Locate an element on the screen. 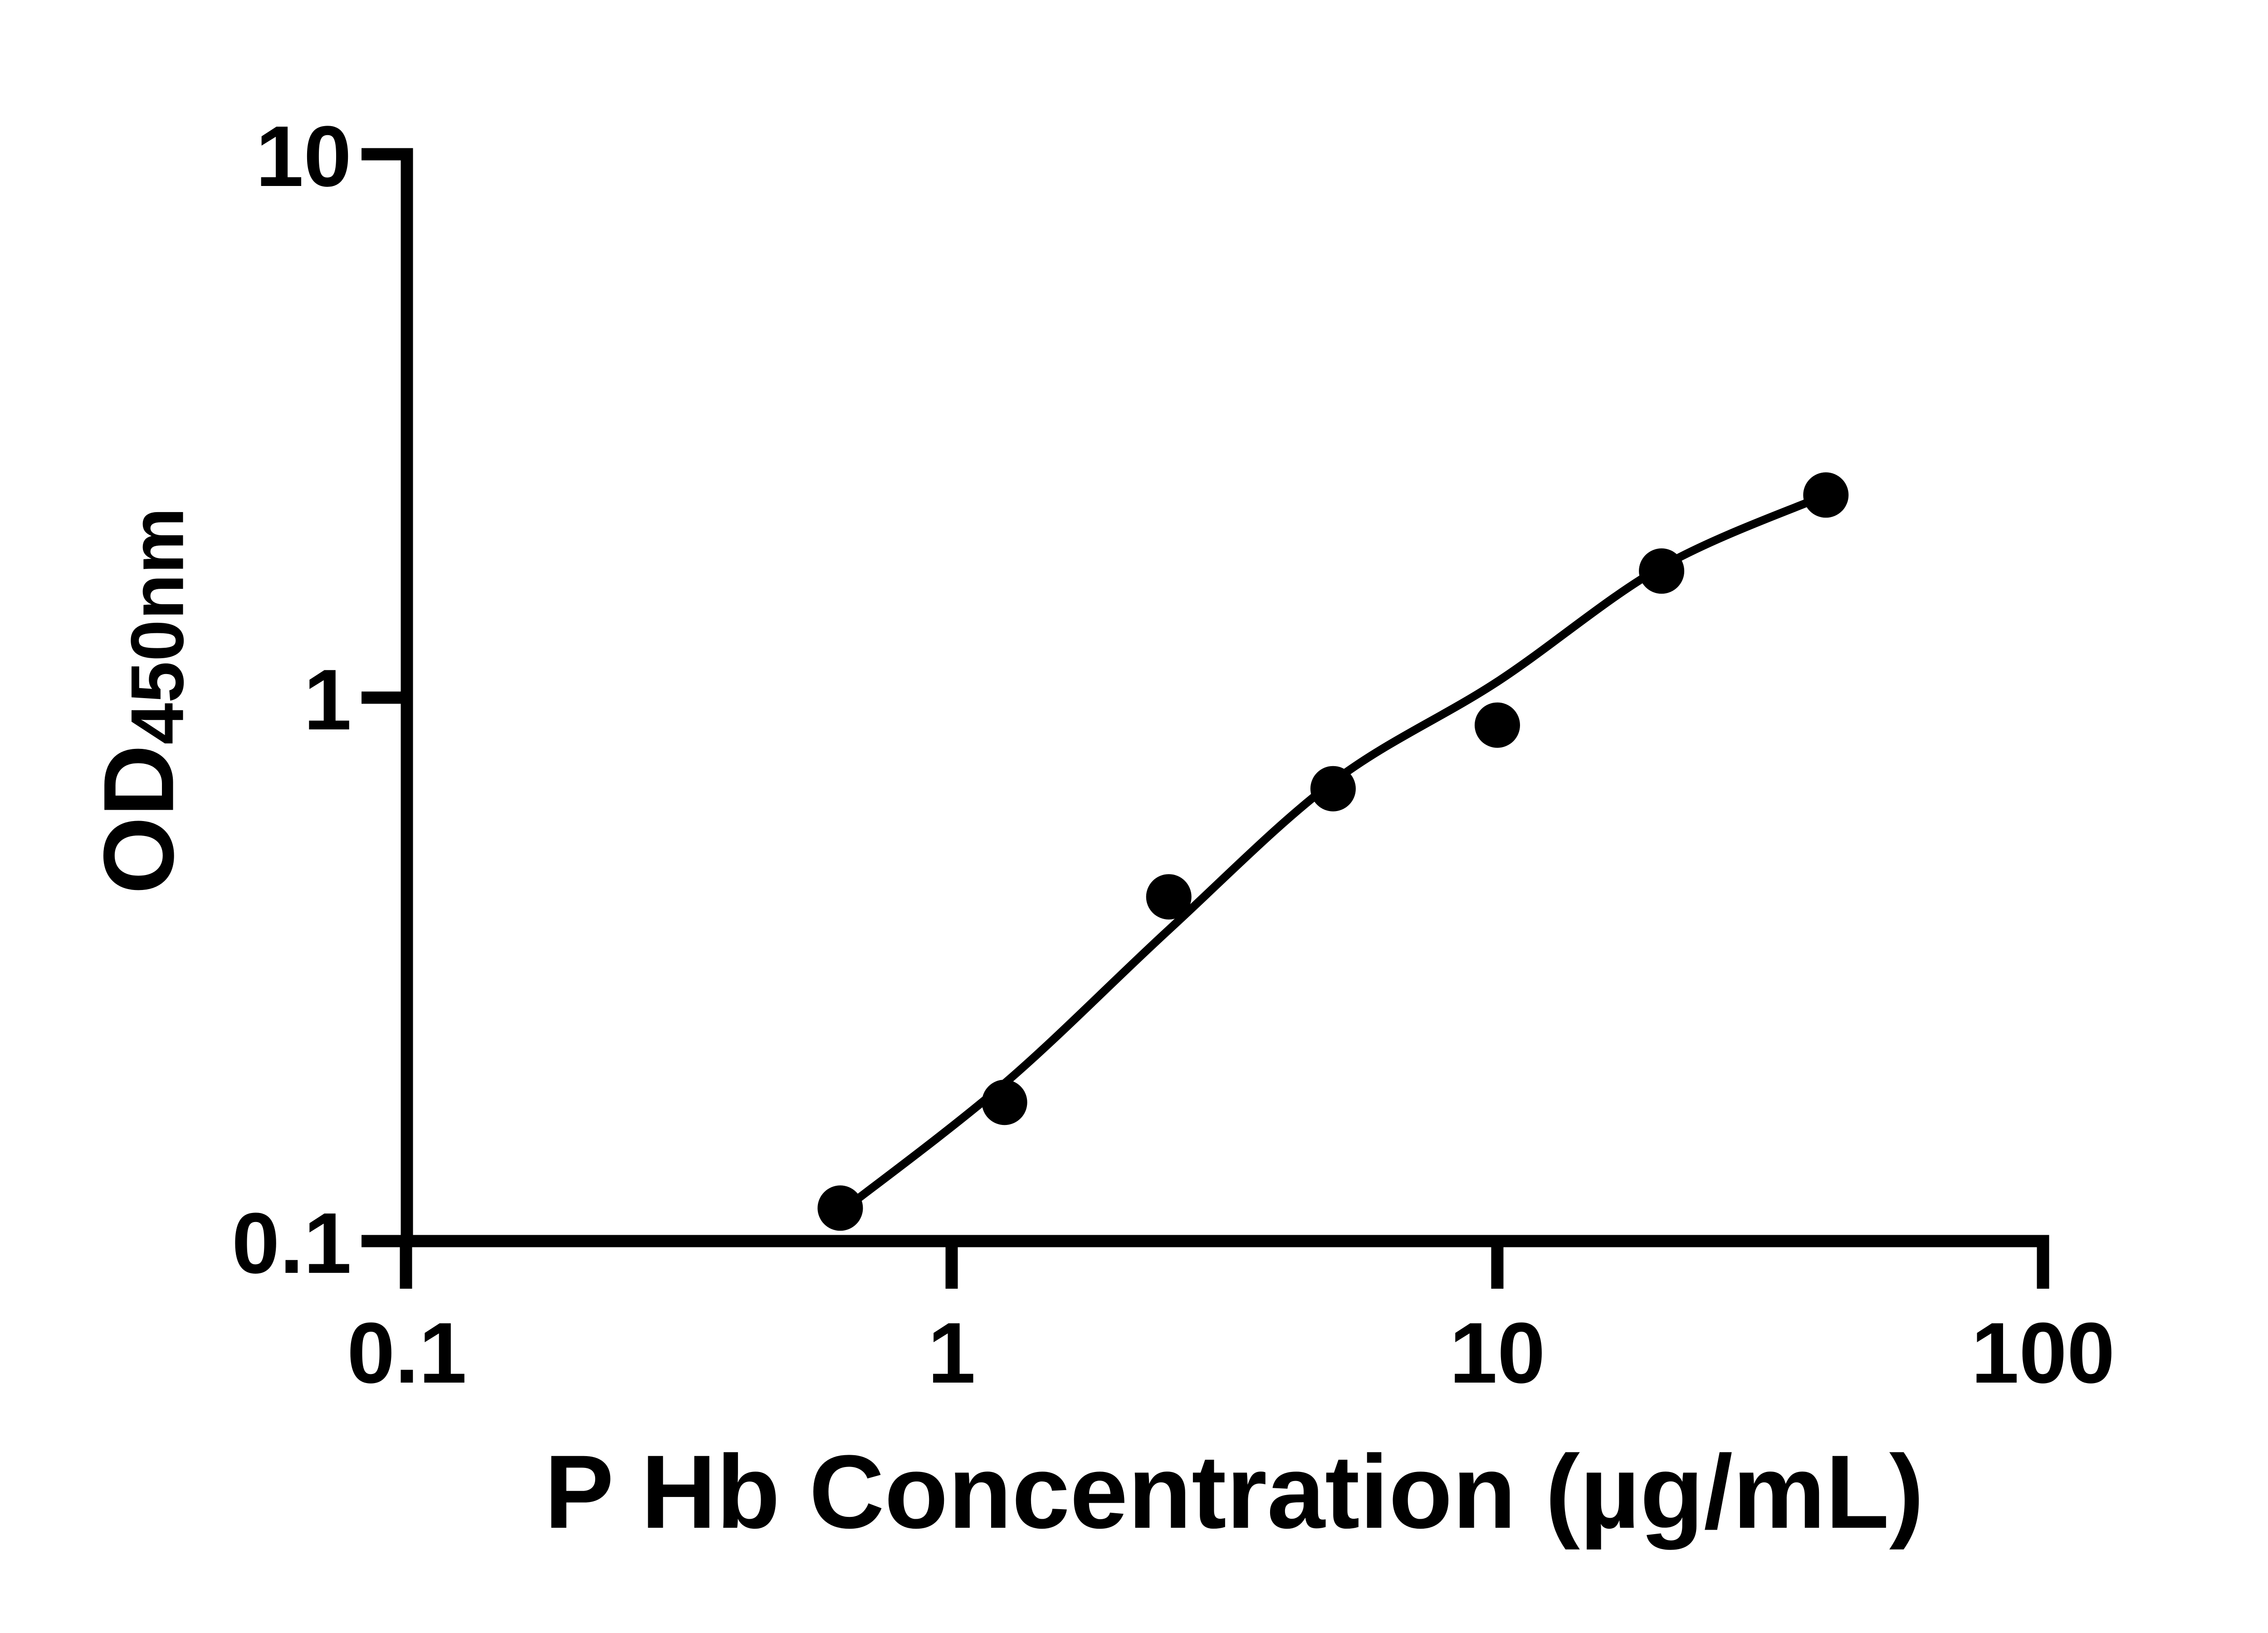 The image size is (2268, 1633). y-axis-title-subscript: 450nm is located at coordinates (157, 626).